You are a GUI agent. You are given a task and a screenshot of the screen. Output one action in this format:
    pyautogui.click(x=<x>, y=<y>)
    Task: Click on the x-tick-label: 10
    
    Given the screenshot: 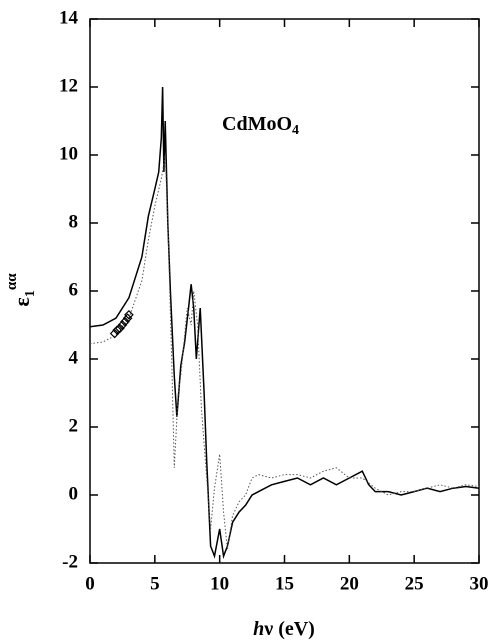 What is the action you would take?
    pyautogui.click(x=219, y=583)
    